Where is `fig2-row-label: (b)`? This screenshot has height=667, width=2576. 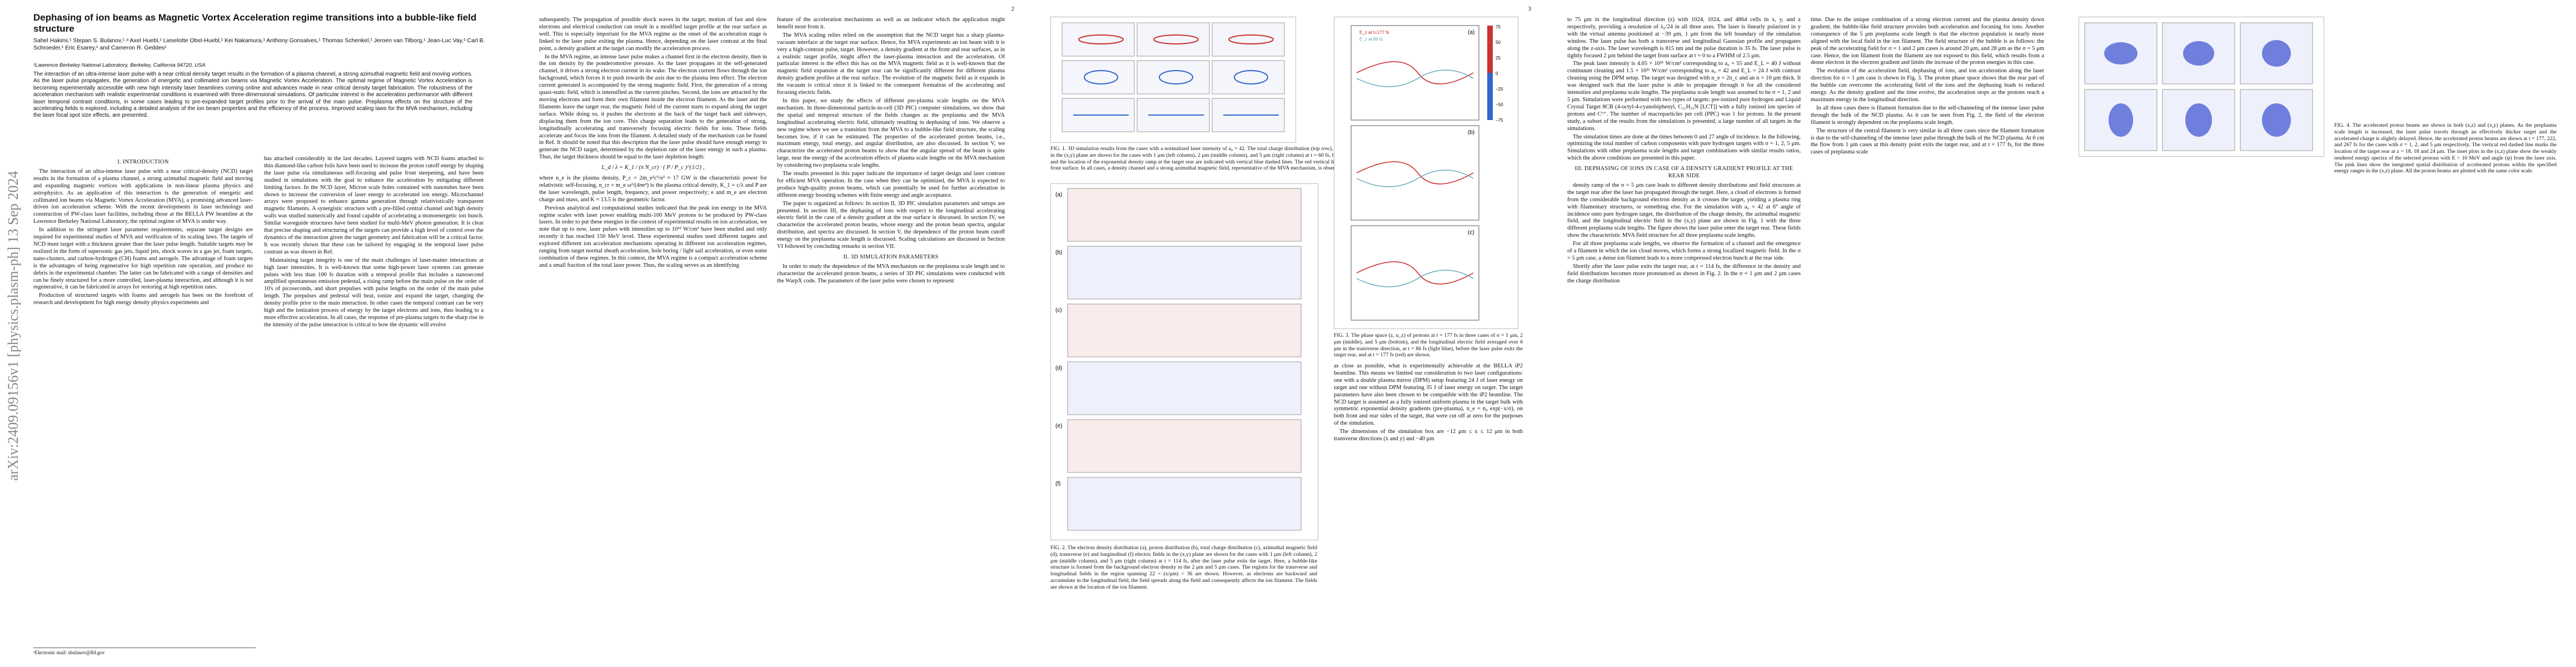 fig2-row-label: (b) is located at coordinates (1058, 253).